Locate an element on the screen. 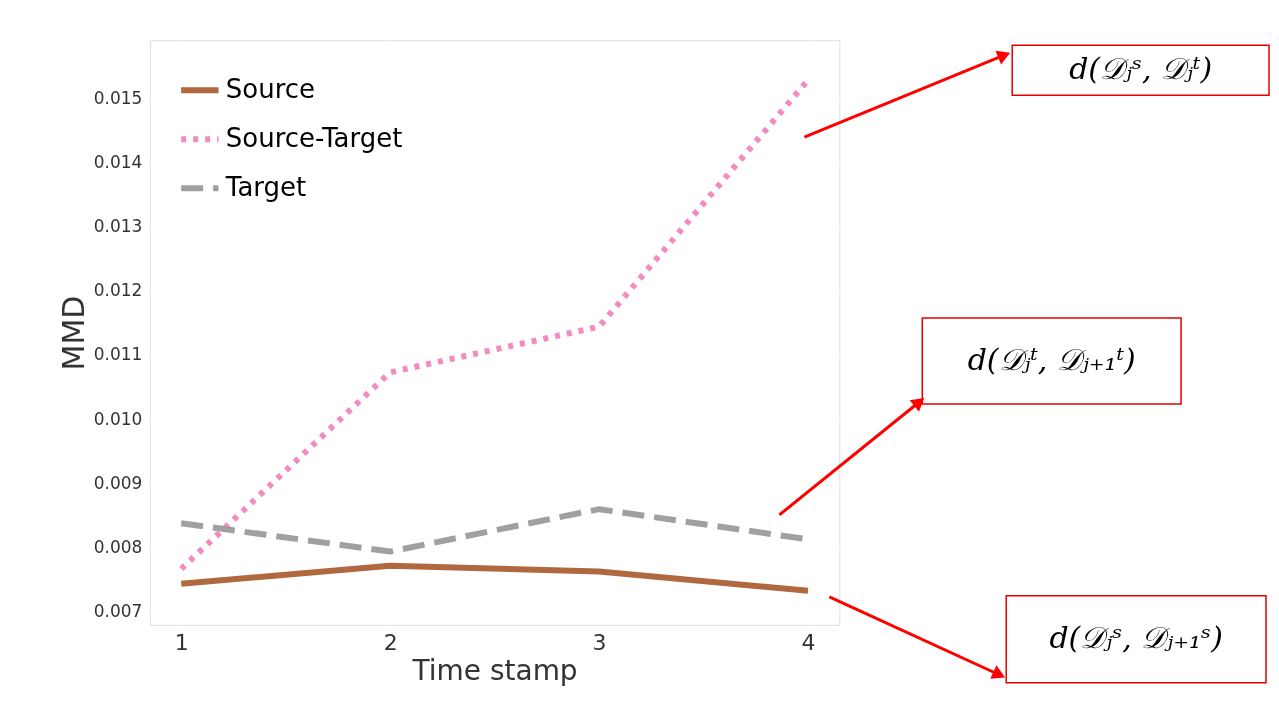 This screenshot has width=1279, height=714. y-tick-label: 0.008 is located at coordinates (118, 547).